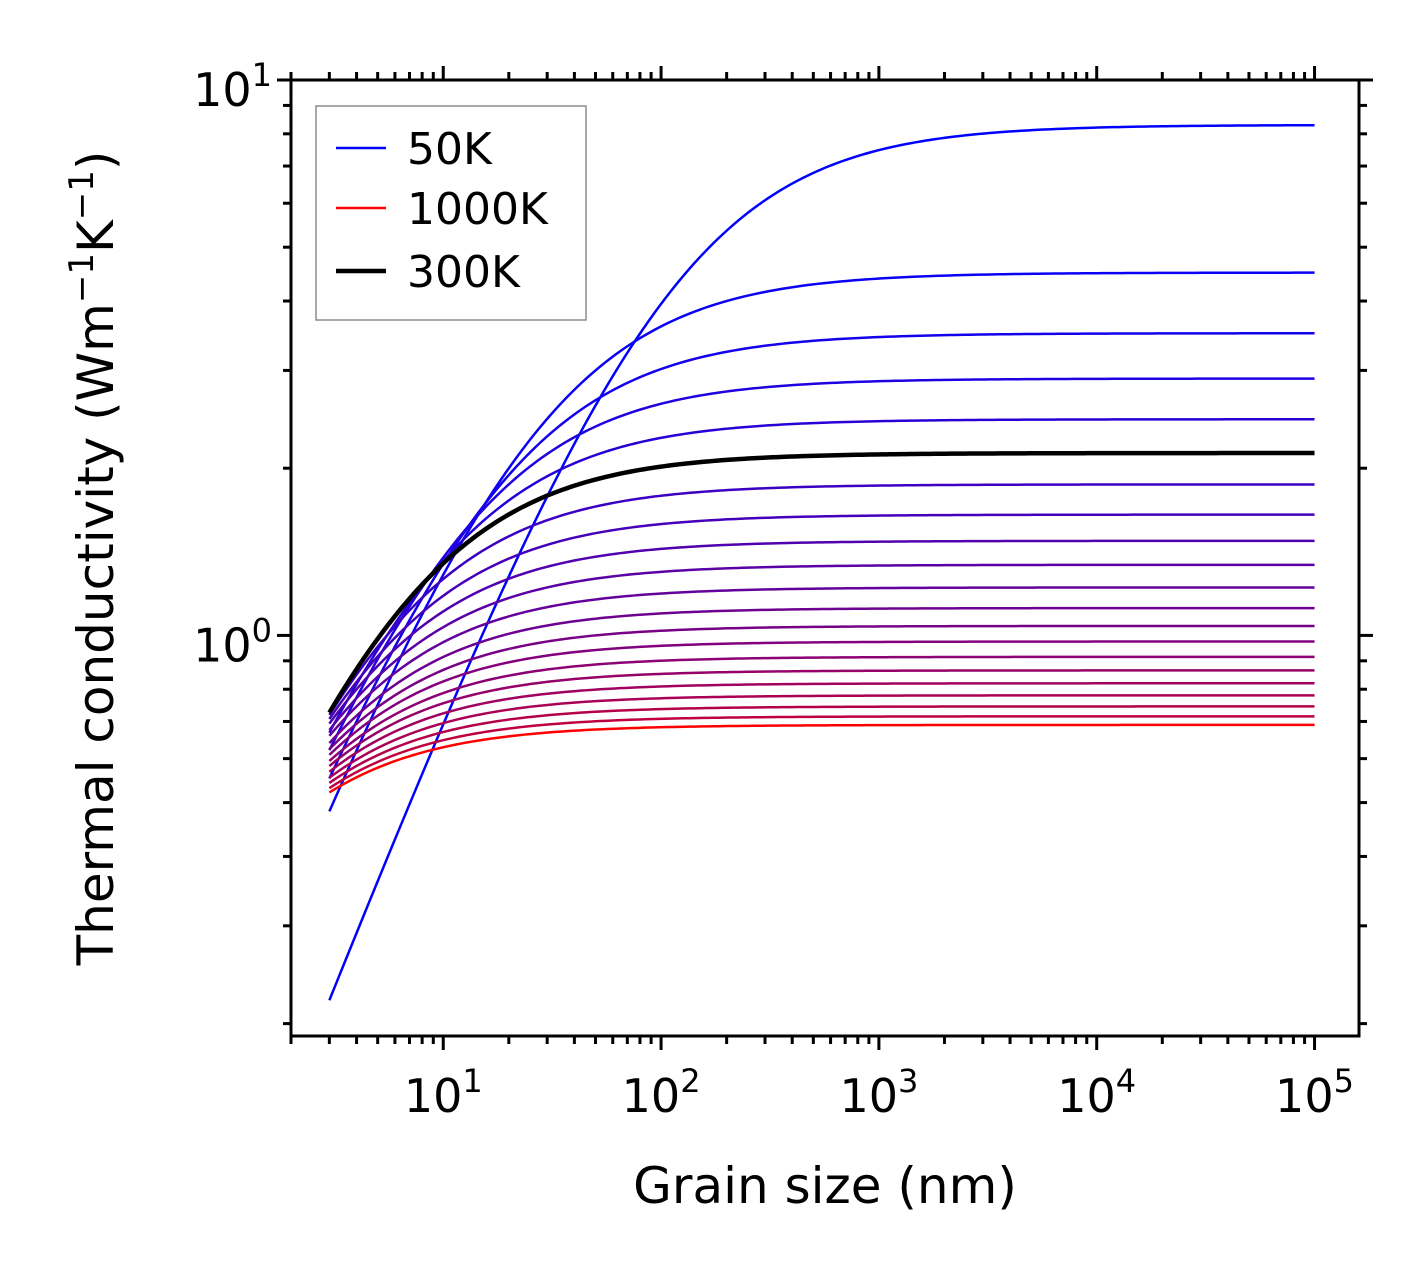  Describe the element at coordinates (1096, 1092) in the screenshot. I see `x-tick-label: 10⁴` at that location.